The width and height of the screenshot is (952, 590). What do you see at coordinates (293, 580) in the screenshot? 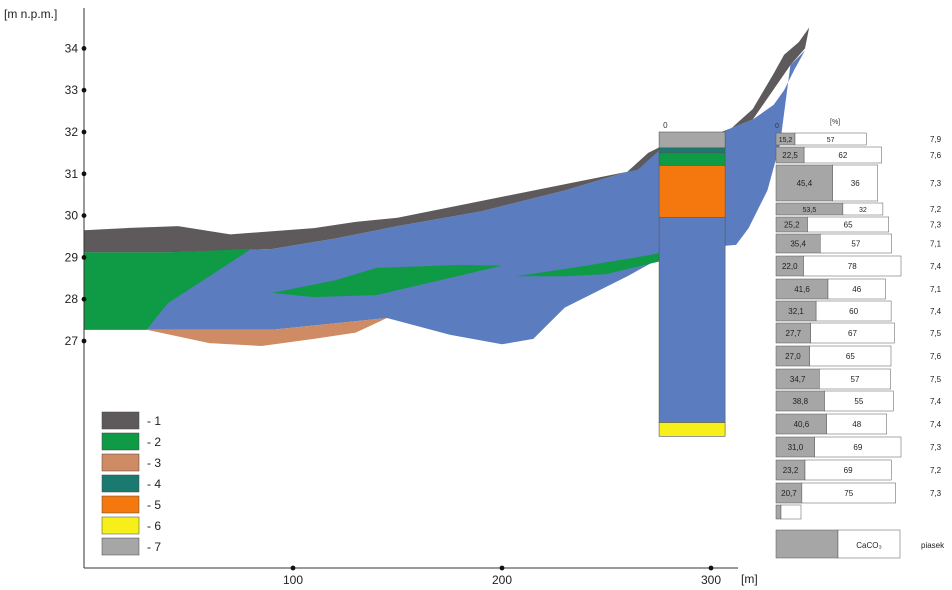
I see `x-tick-label: 100` at bounding box center [293, 580].